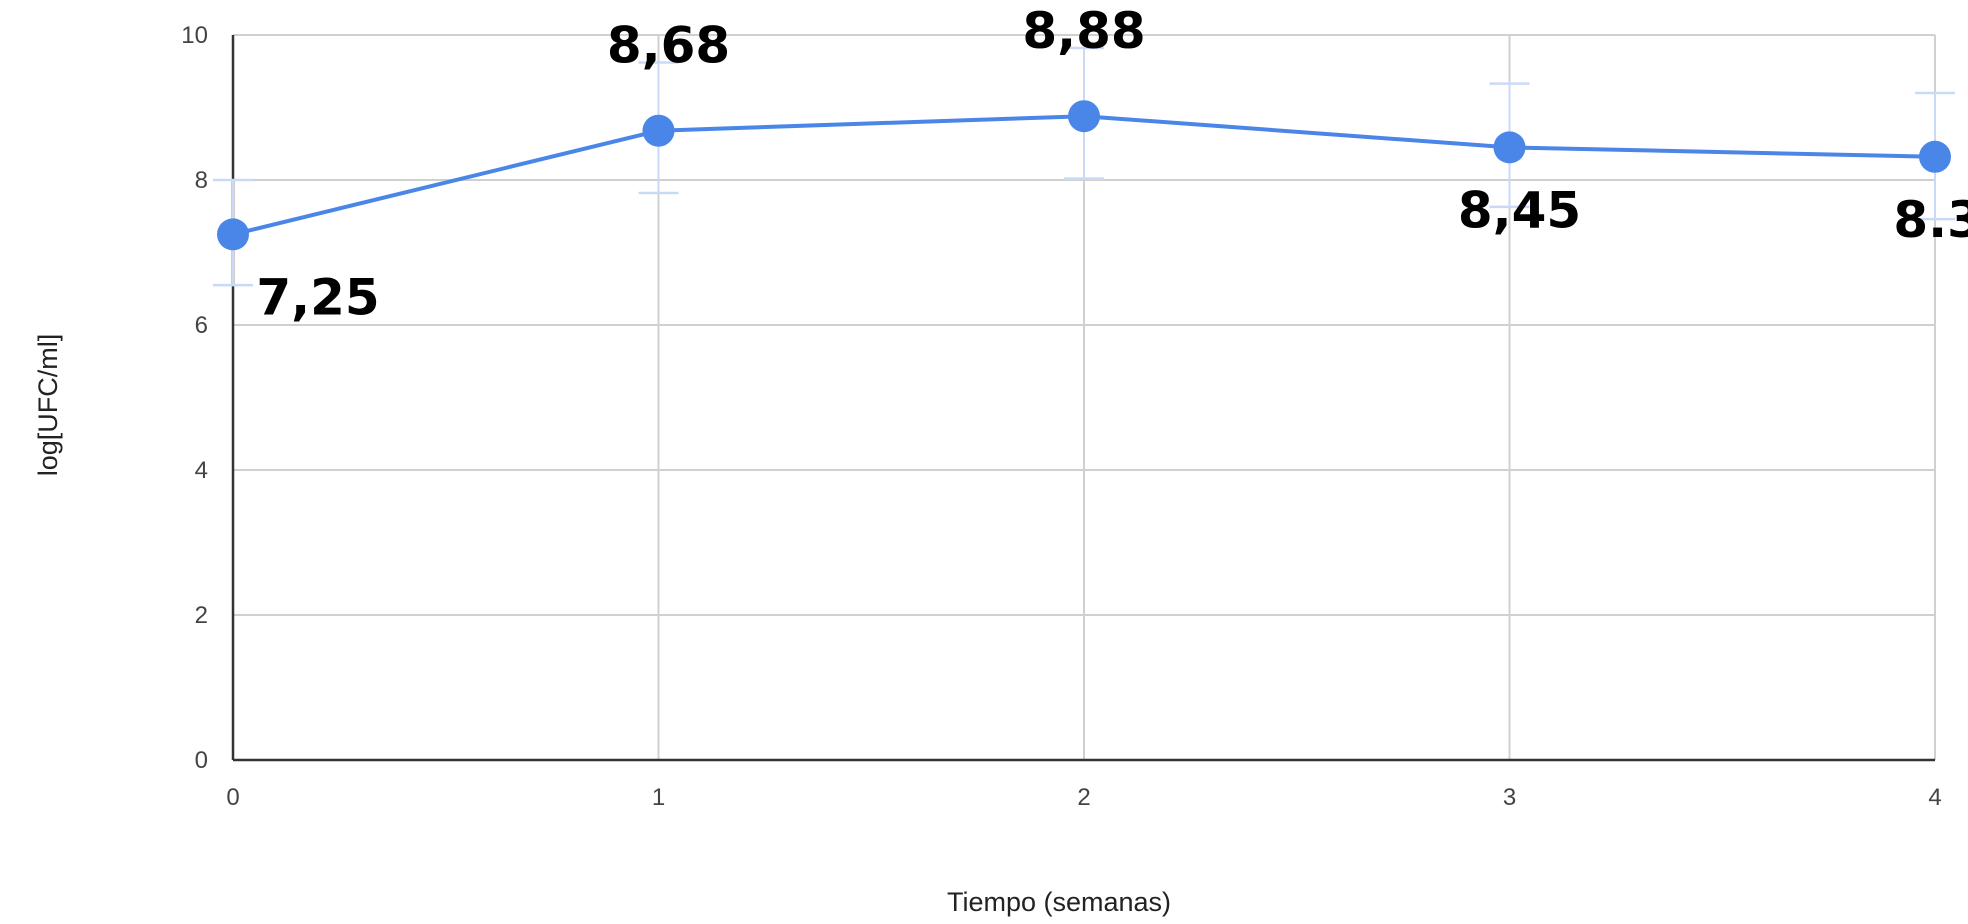 Image resolution: width=1968 pixels, height=924 pixels. Describe the element at coordinates (317, 297) in the screenshot. I see `data-label: 7,25` at that location.